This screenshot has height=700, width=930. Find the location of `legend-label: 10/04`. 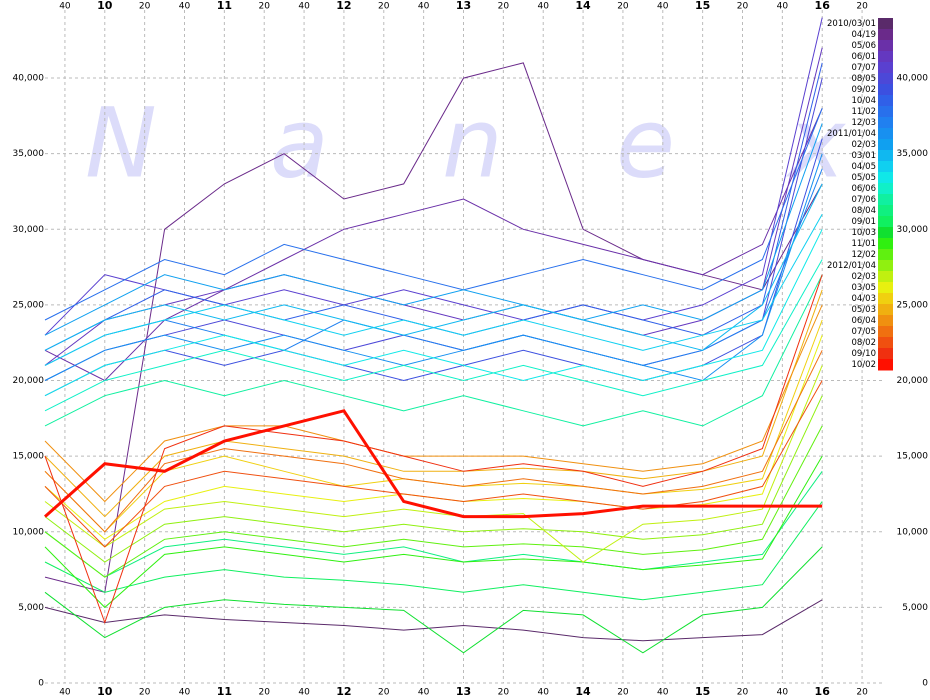

legend-label: 10/04 is located at coordinates (864, 101).